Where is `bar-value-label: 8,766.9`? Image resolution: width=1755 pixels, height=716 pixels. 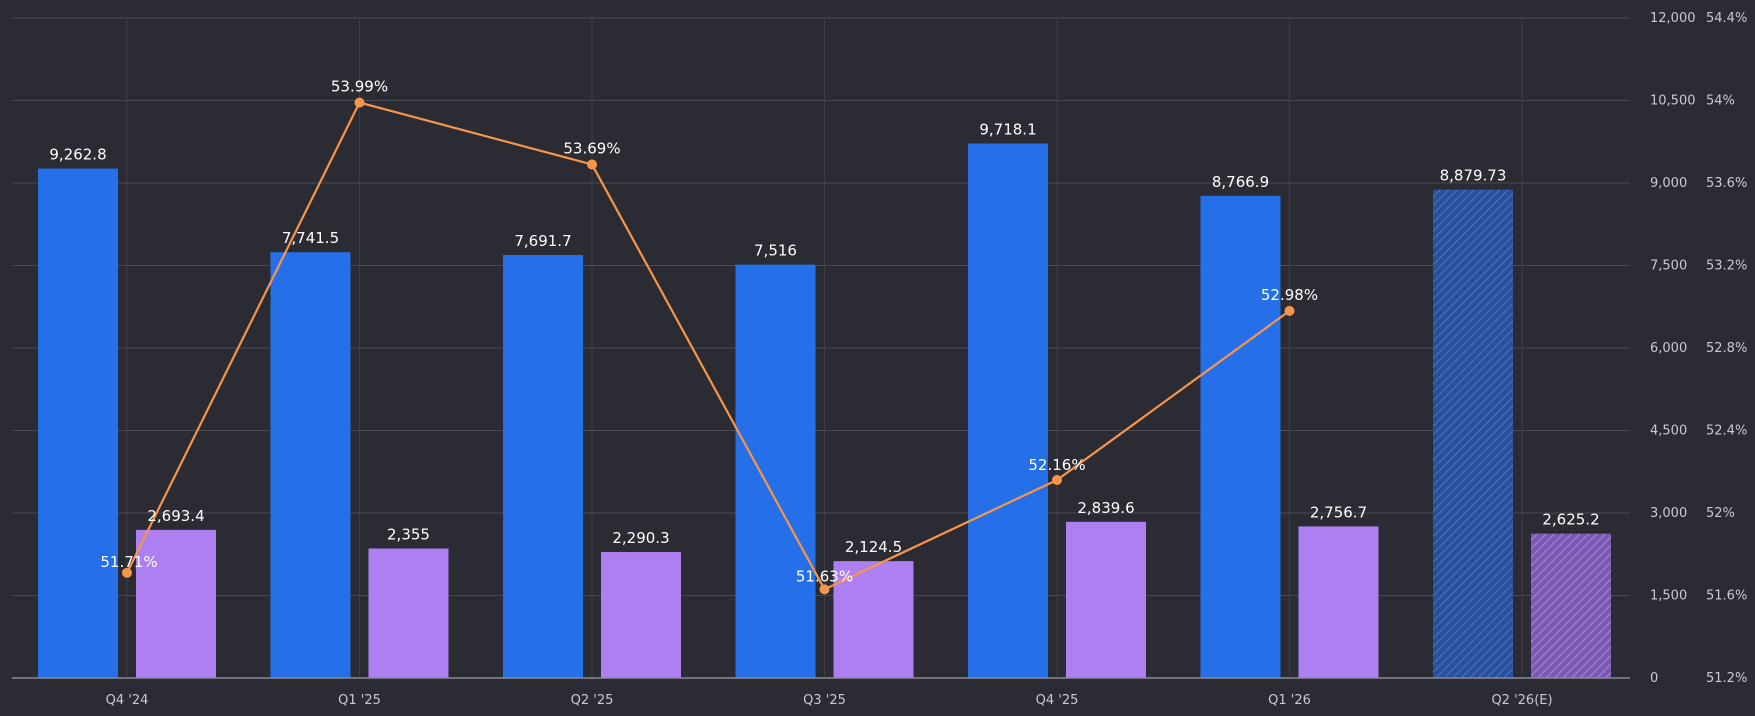
bar-value-label: 8,766.9 is located at coordinates (1240, 182).